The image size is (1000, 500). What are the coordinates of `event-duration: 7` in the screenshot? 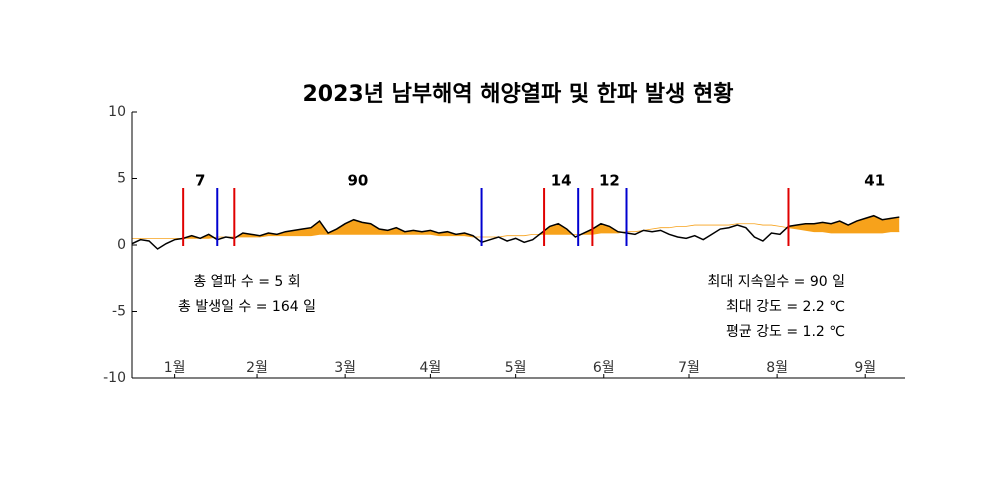 It's located at (200, 181).